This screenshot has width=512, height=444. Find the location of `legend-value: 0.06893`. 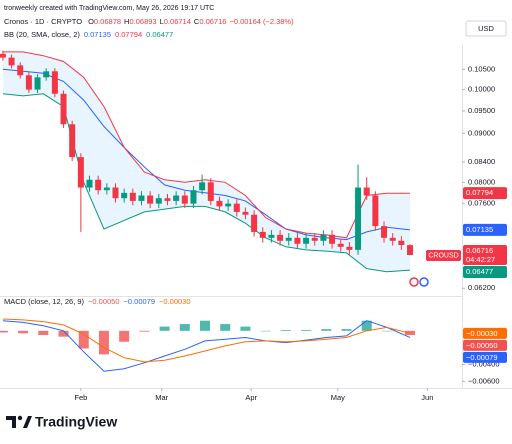

legend-value: 0.06893 is located at coordinates (142, 21).